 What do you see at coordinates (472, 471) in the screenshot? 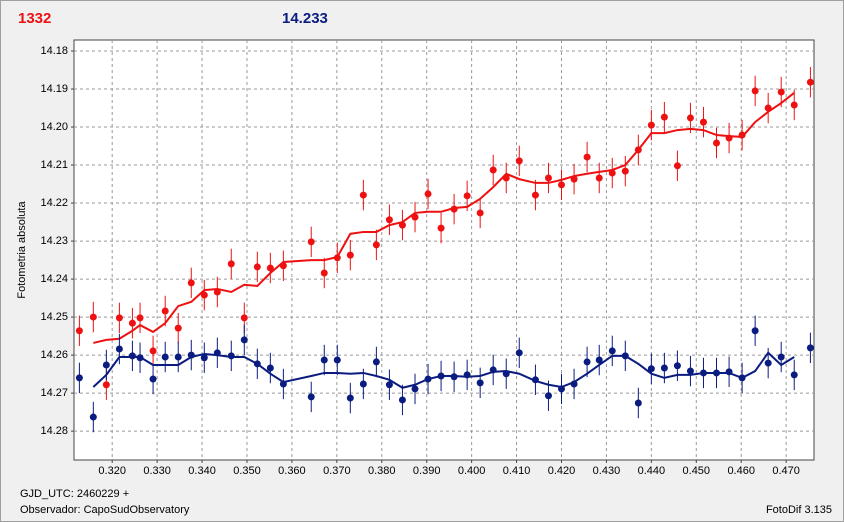
I see `x-tick-label: 0.400` at bounding box center [472, 471].